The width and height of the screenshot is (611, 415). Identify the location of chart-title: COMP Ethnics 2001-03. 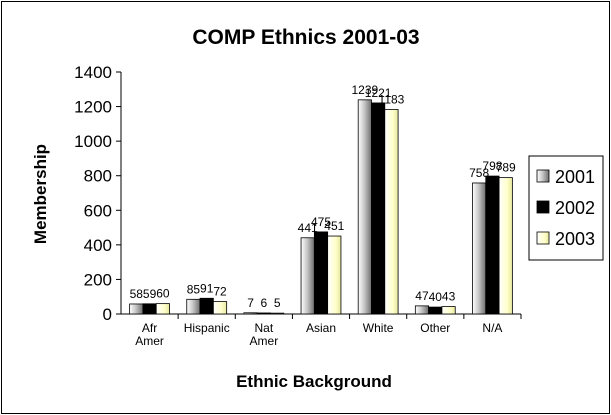
(305, 37).